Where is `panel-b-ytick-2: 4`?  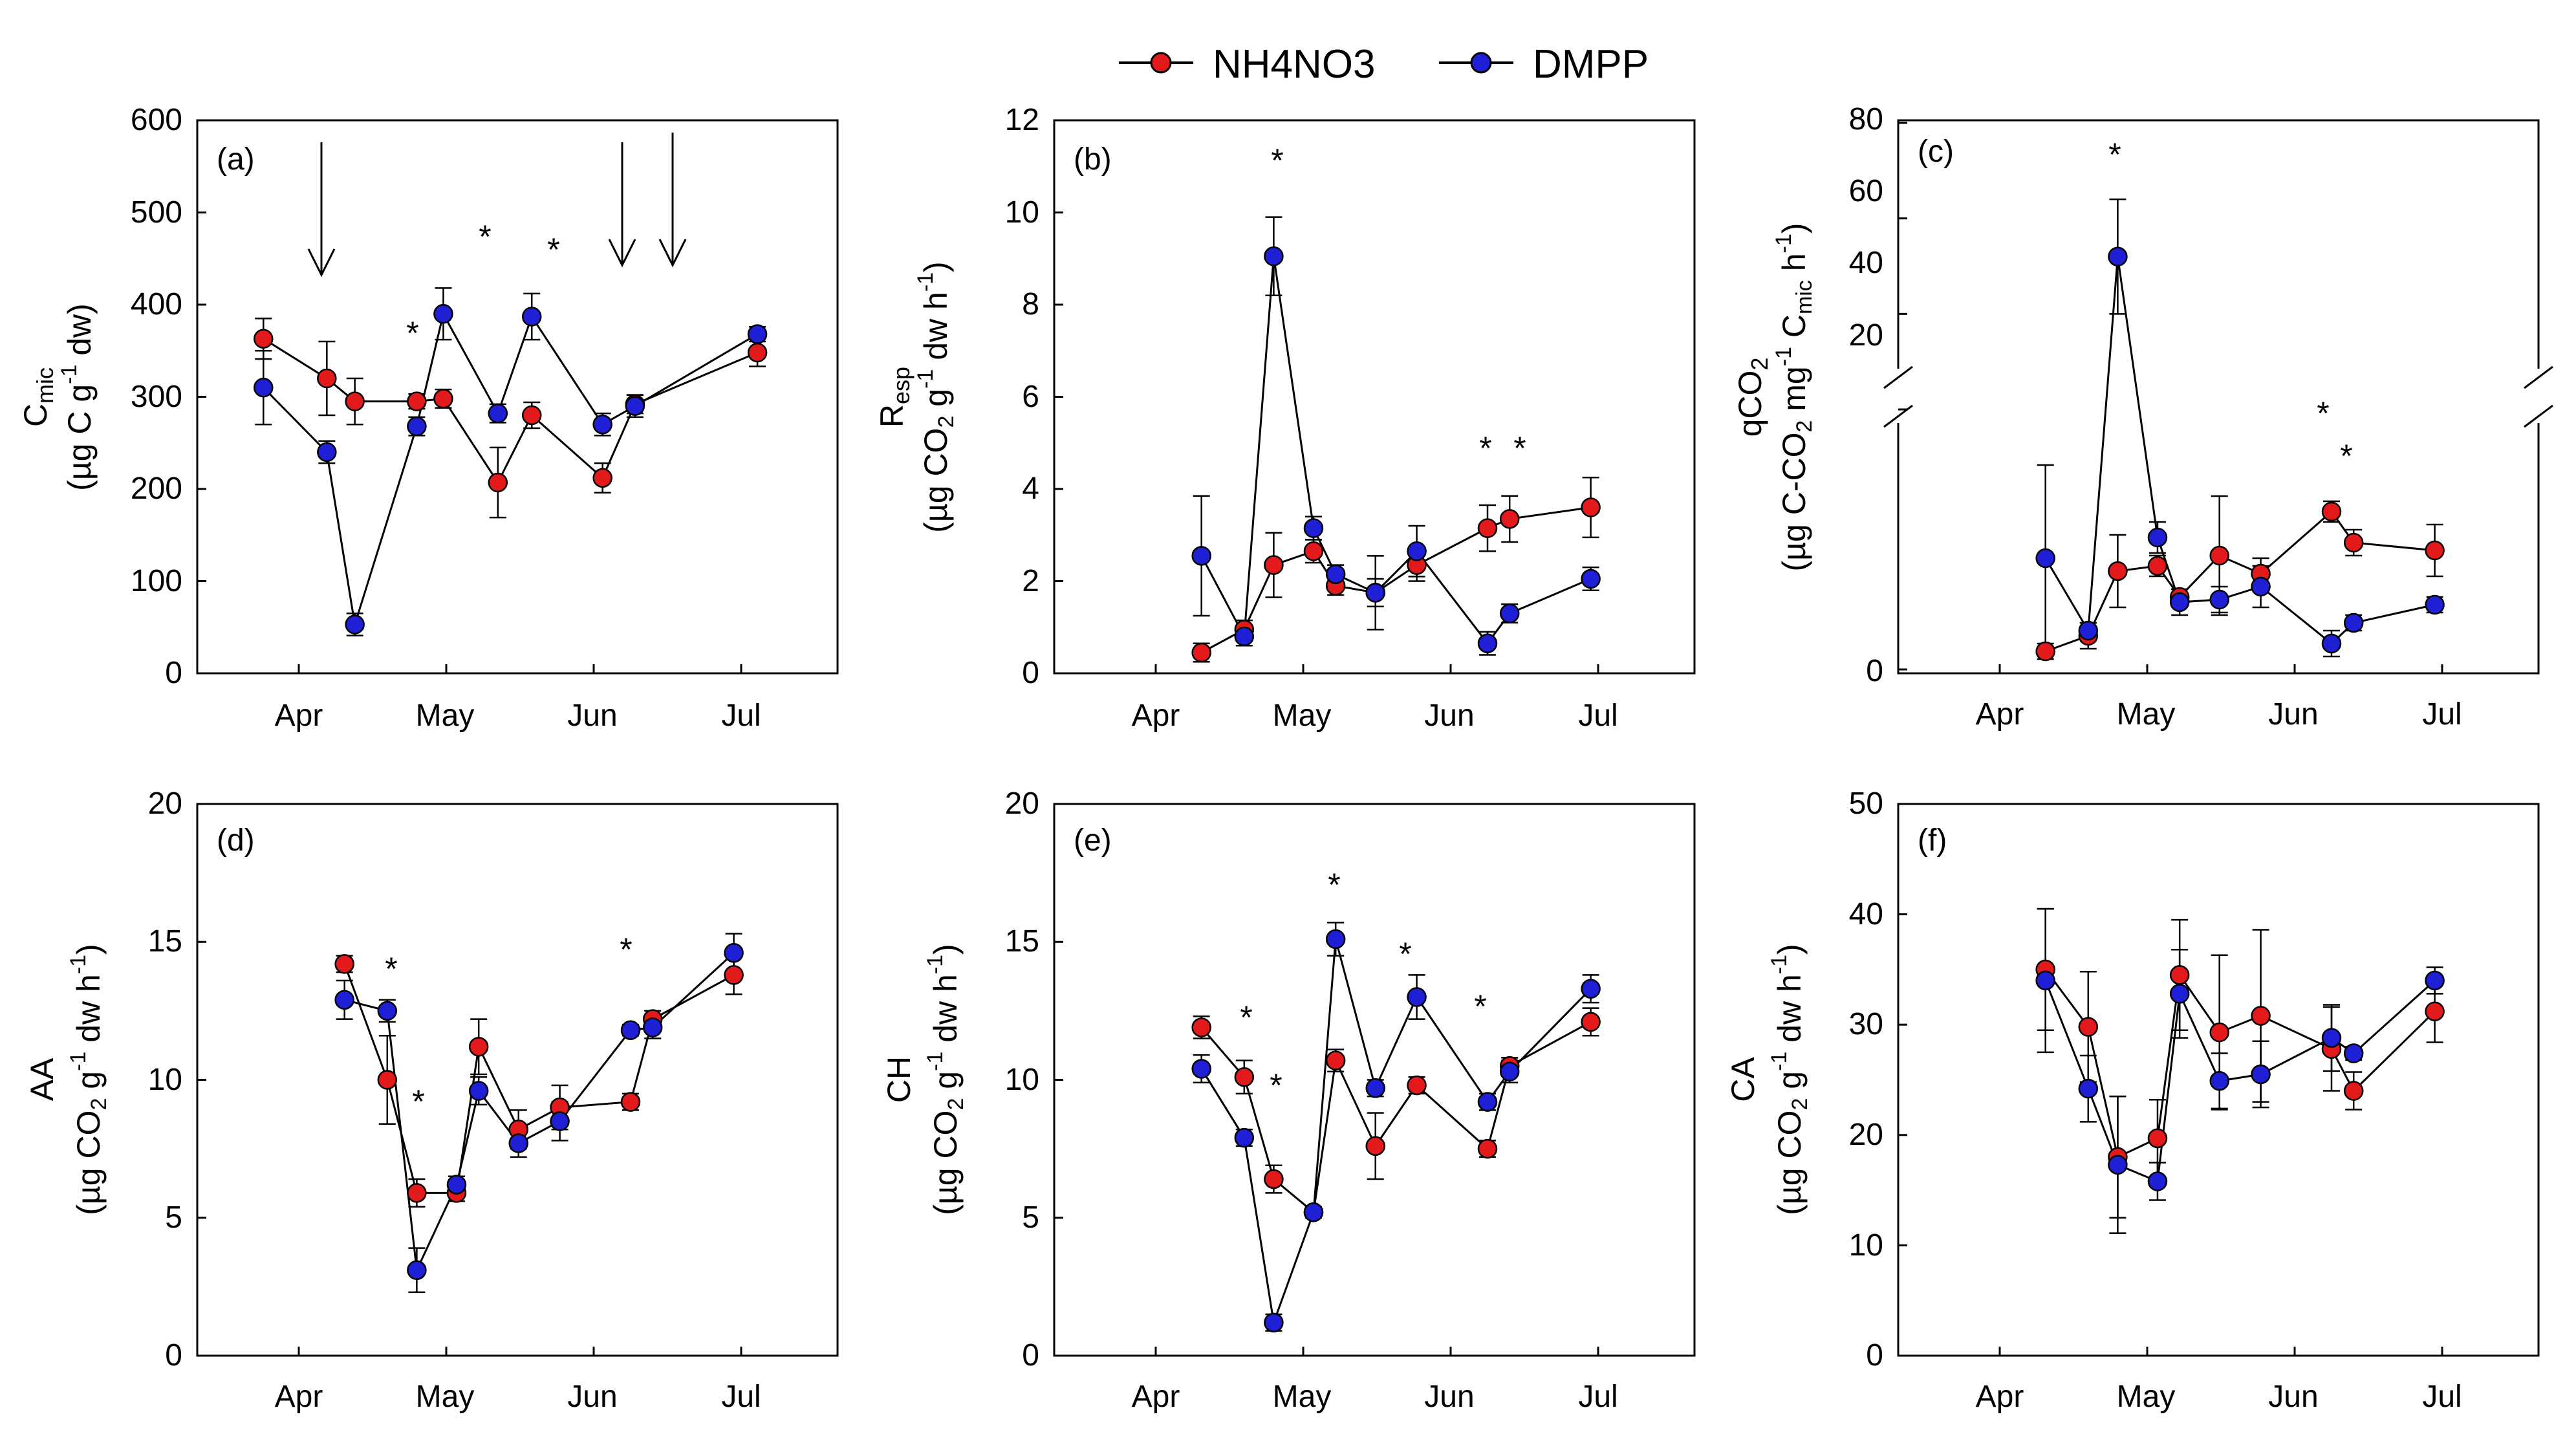 panel-b-ytick-2: 4 is located at coordinates (1030, 489).